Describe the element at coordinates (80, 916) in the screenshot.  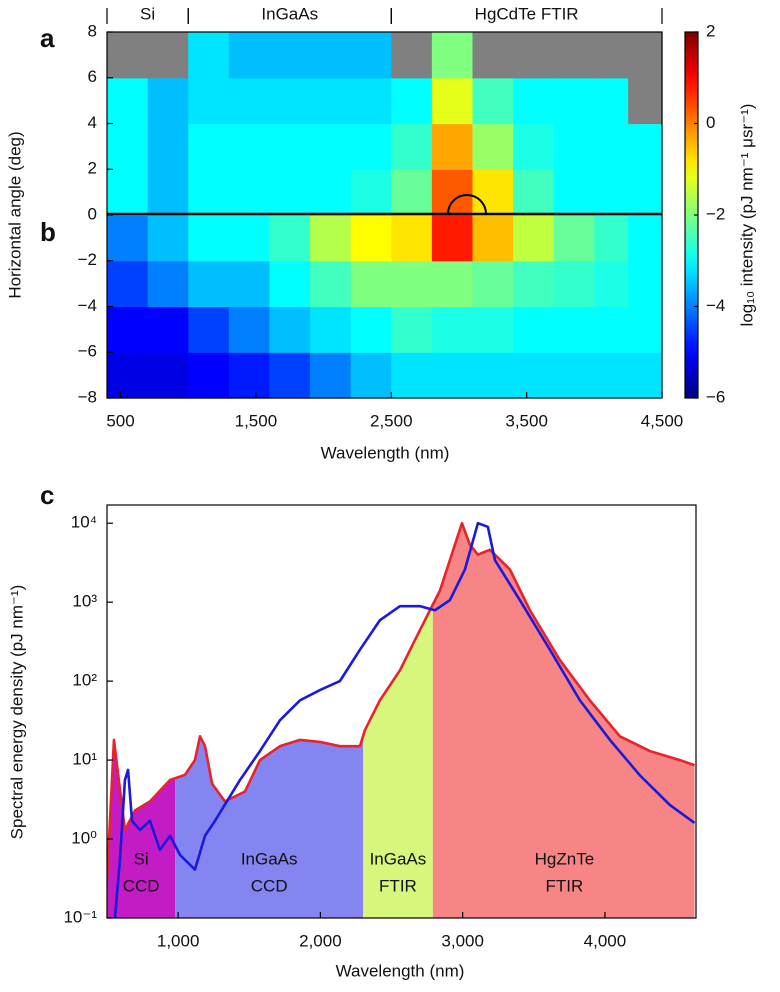
I see `y-tick-label: 10⁻¹` at that location.